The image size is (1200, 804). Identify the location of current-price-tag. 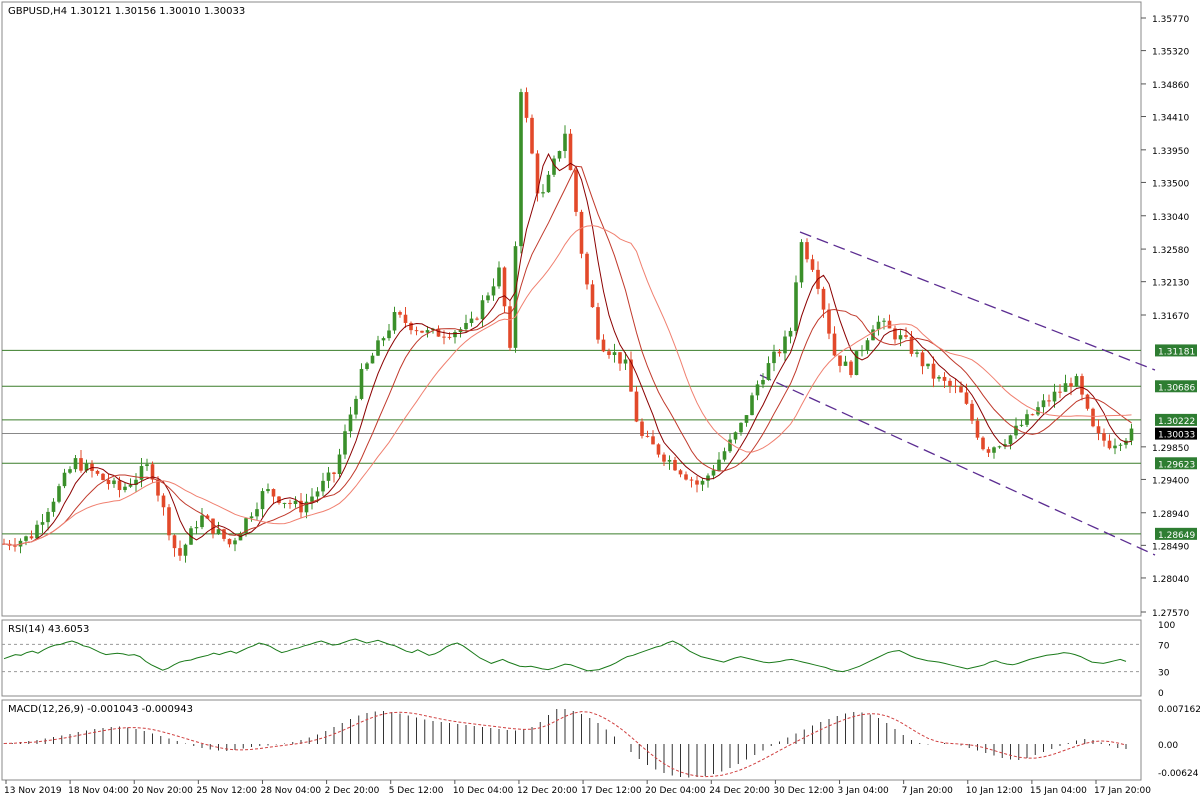
(1176, 433).